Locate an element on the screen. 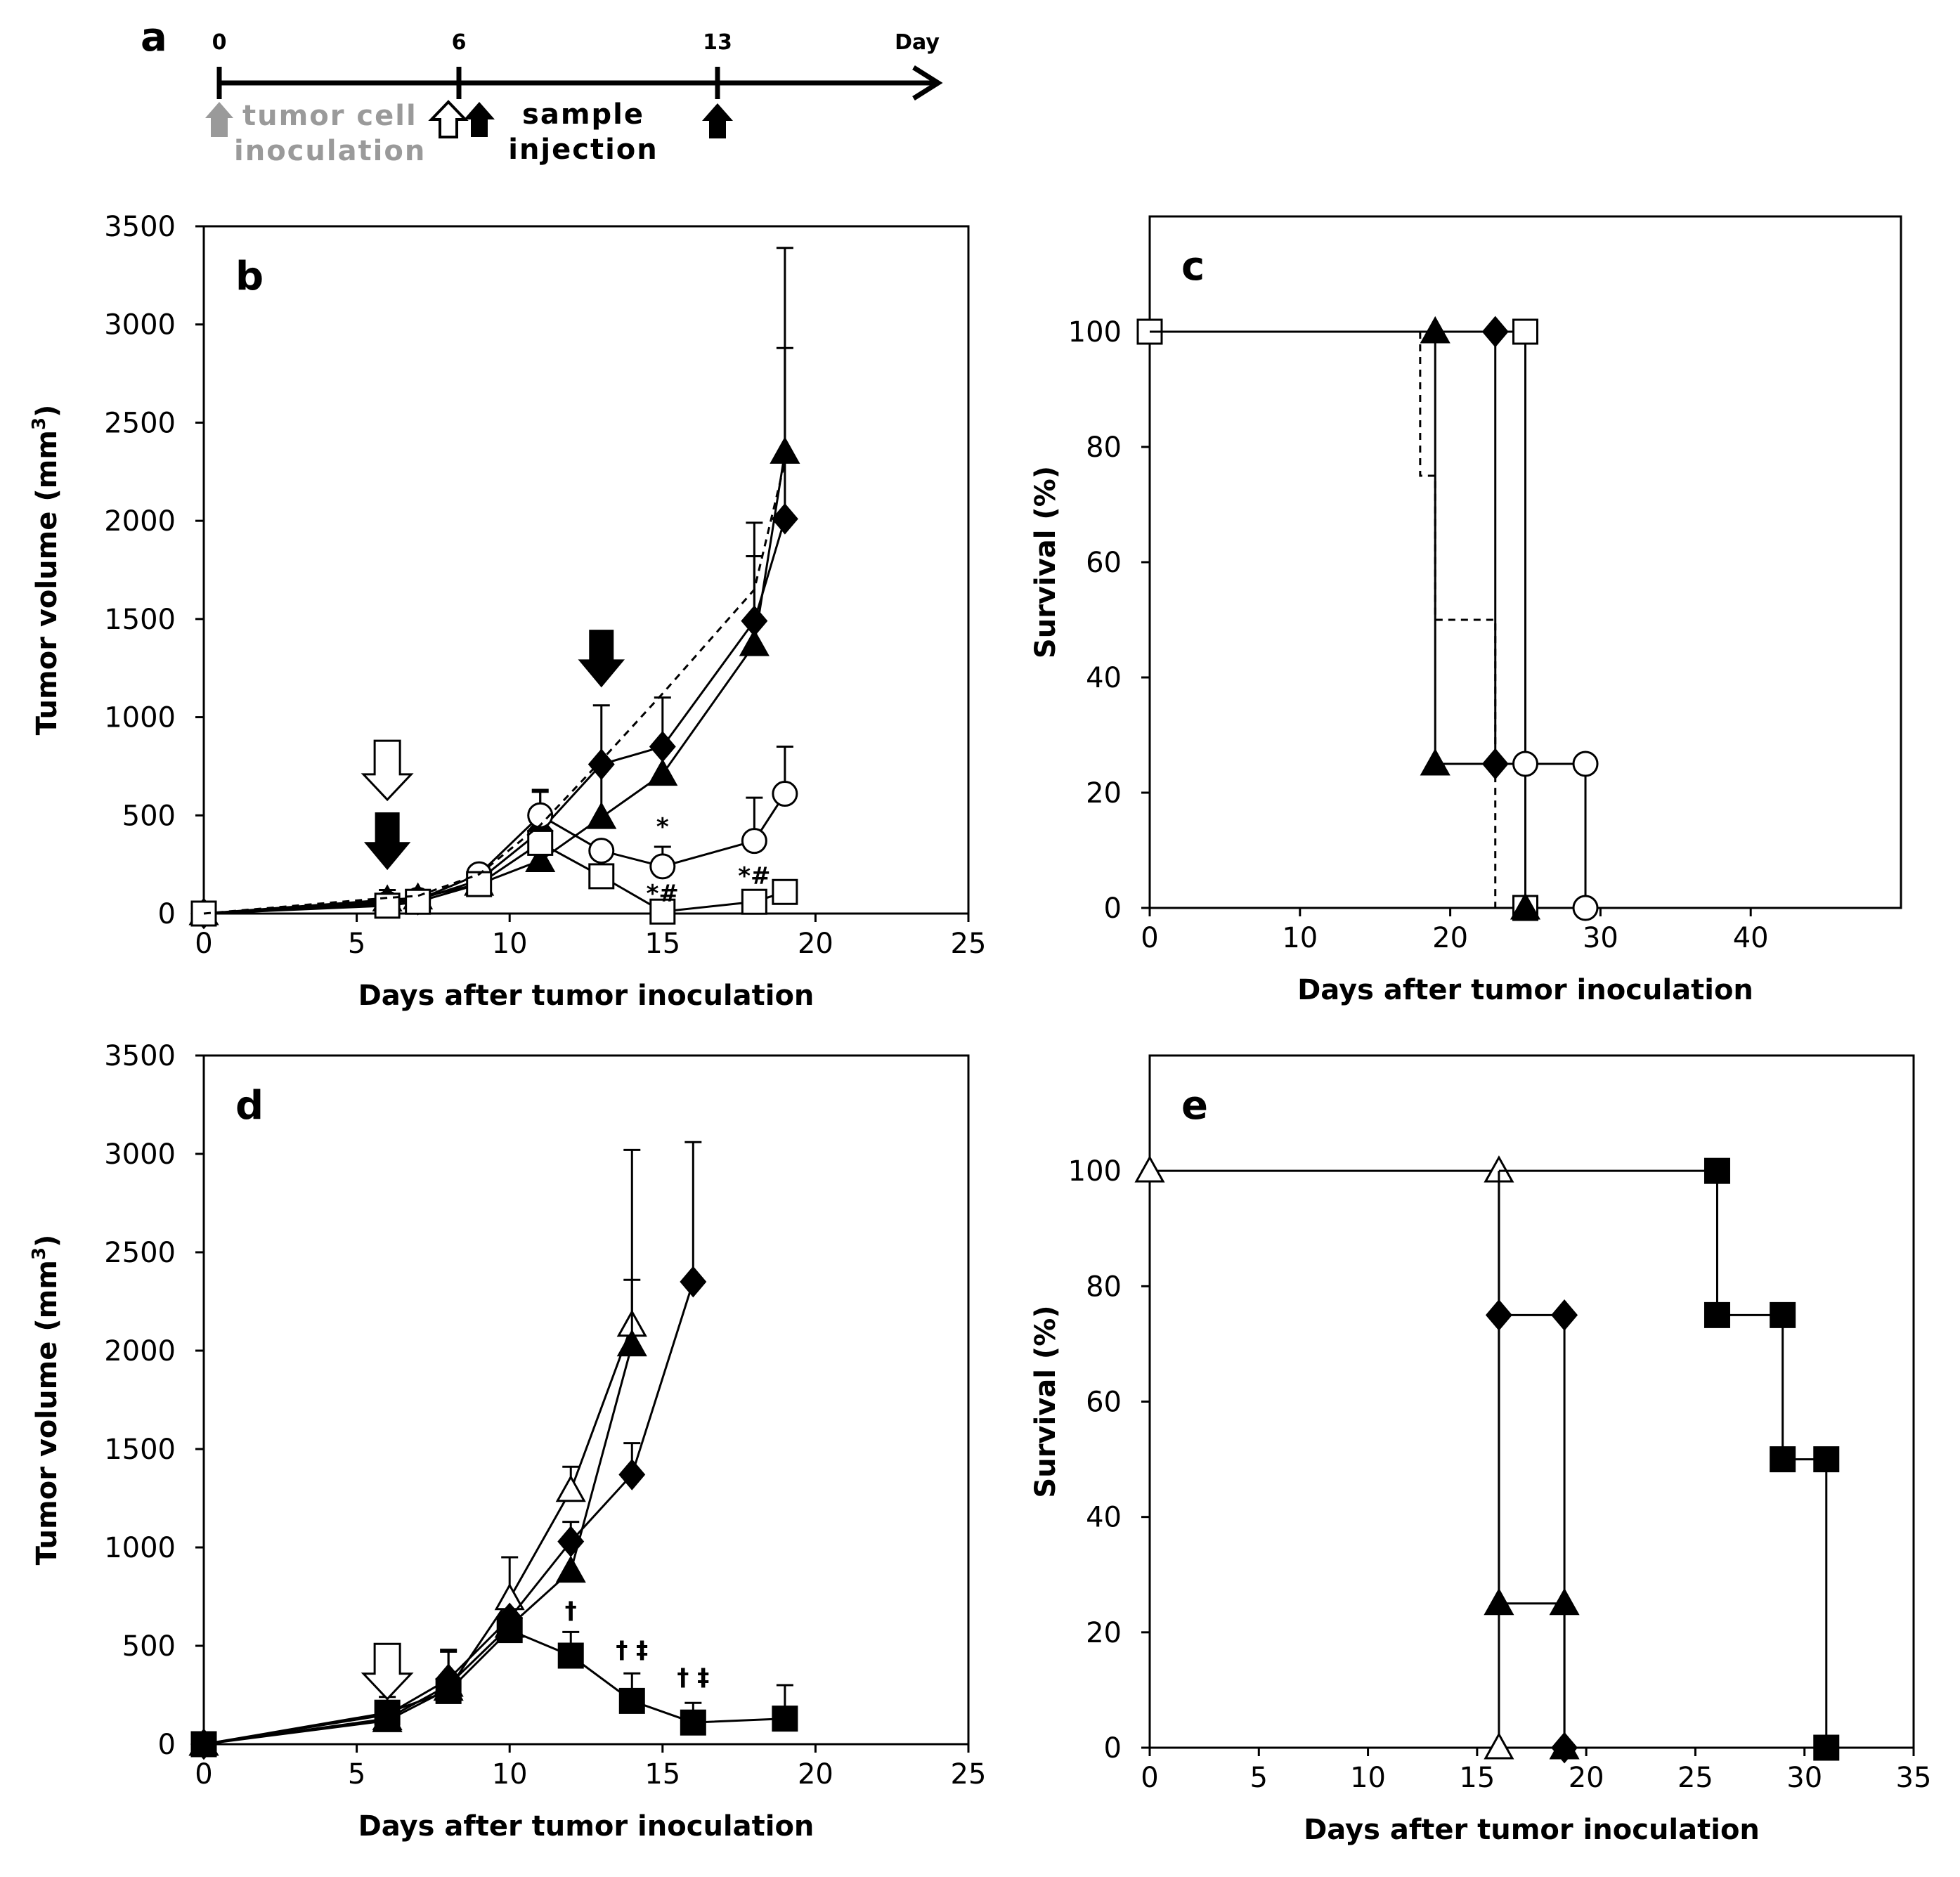  series-line-control-dashed is located at coordinates (1458, 620).